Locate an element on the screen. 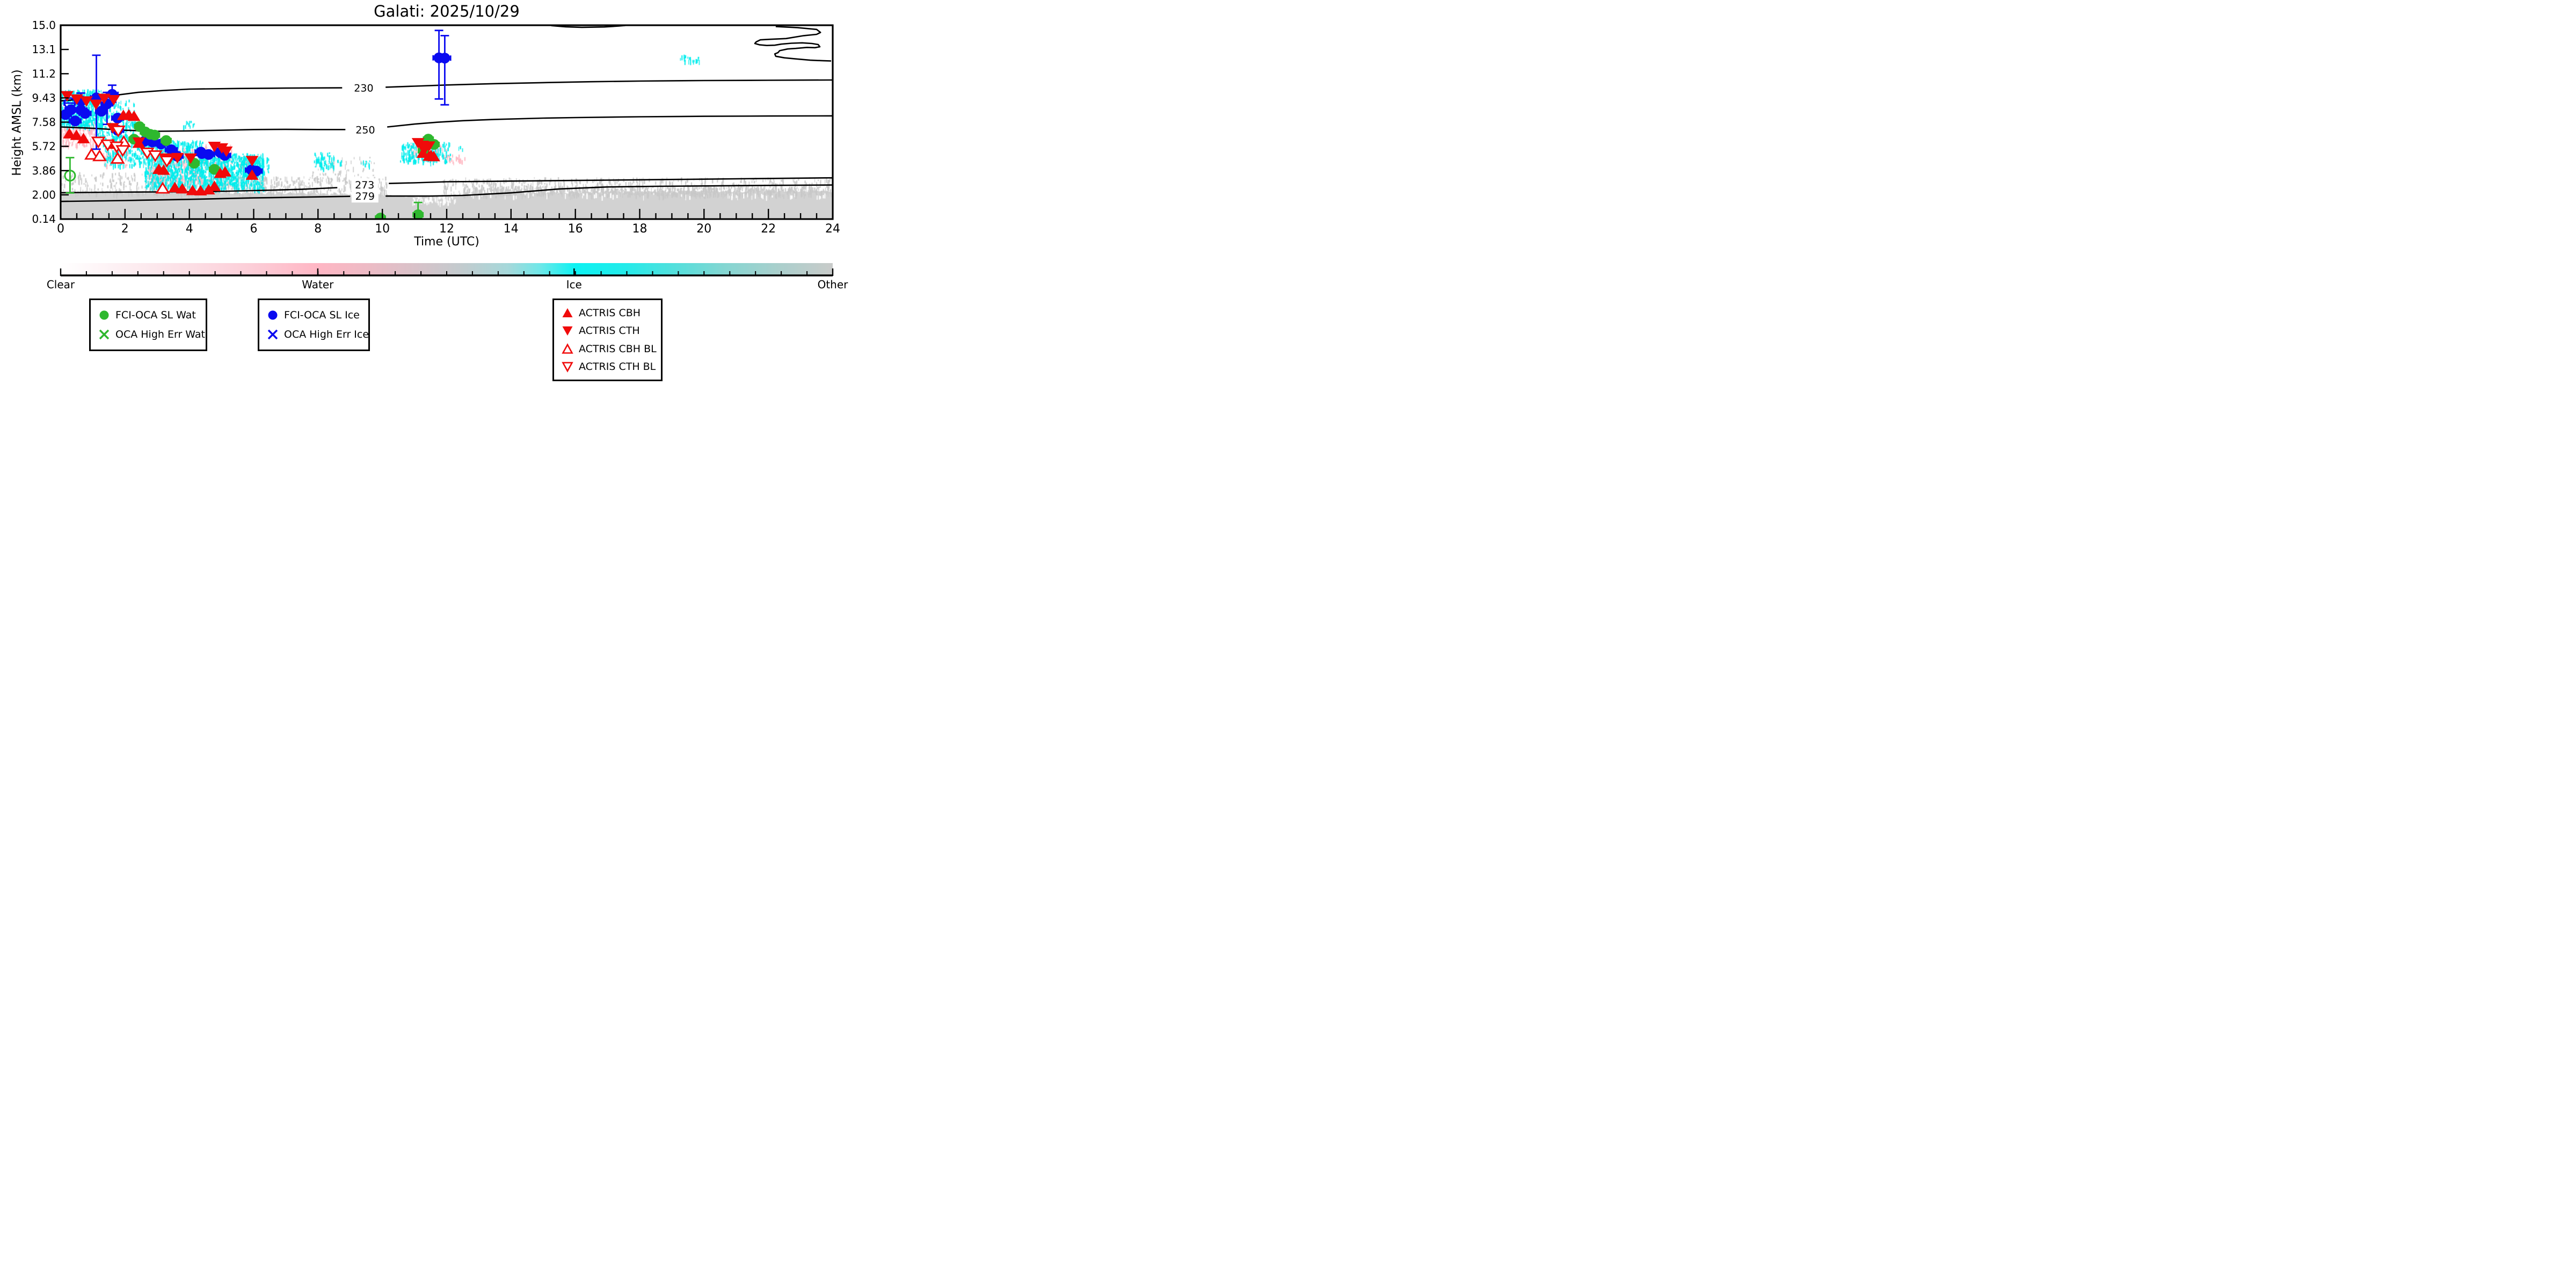 The height and width of the screenshot is (1288, 2576). classification-background-canvas is located at coordinates (429, 215).